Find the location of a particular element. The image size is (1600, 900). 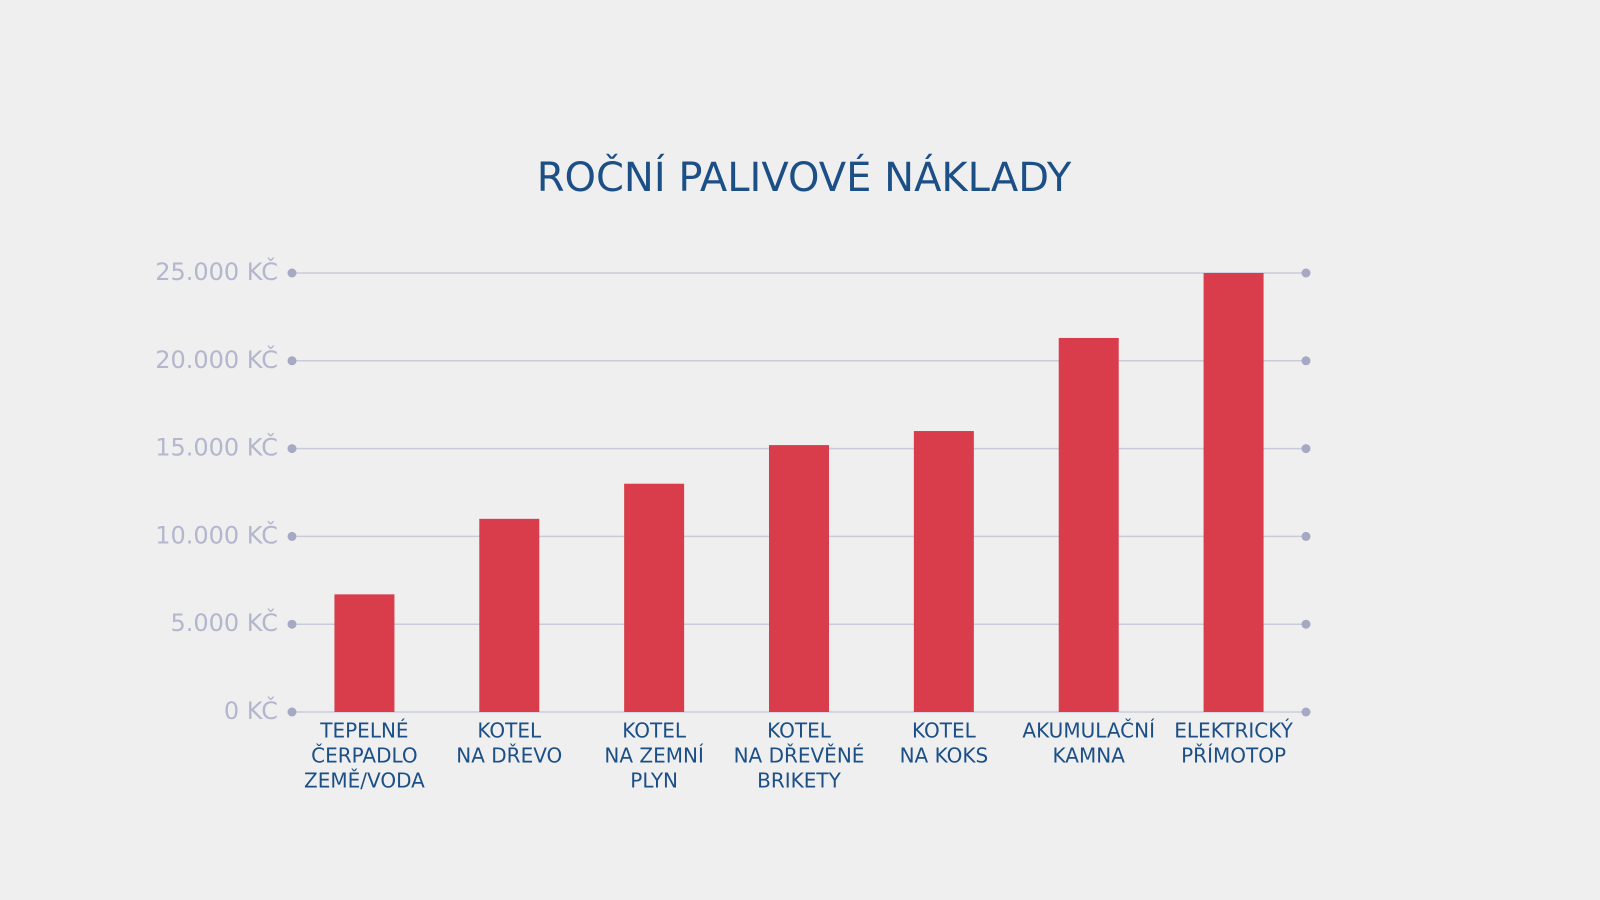

y-tick-label: 15.000 KČ is located at coordinates (216, 447).